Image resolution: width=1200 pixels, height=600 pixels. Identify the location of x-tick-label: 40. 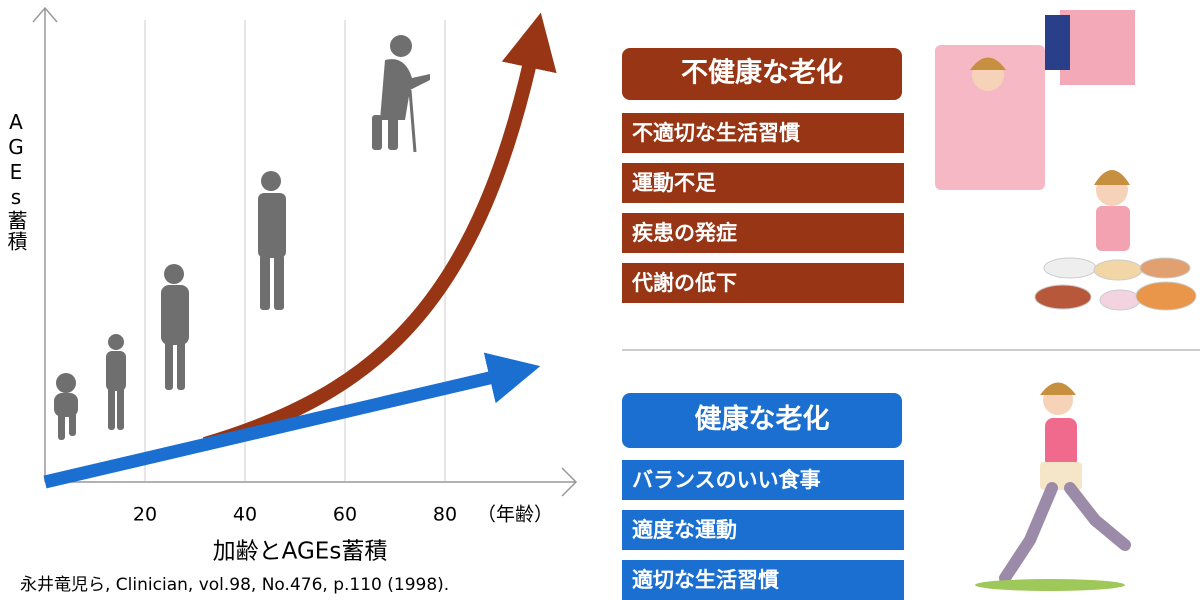
(245, 515).